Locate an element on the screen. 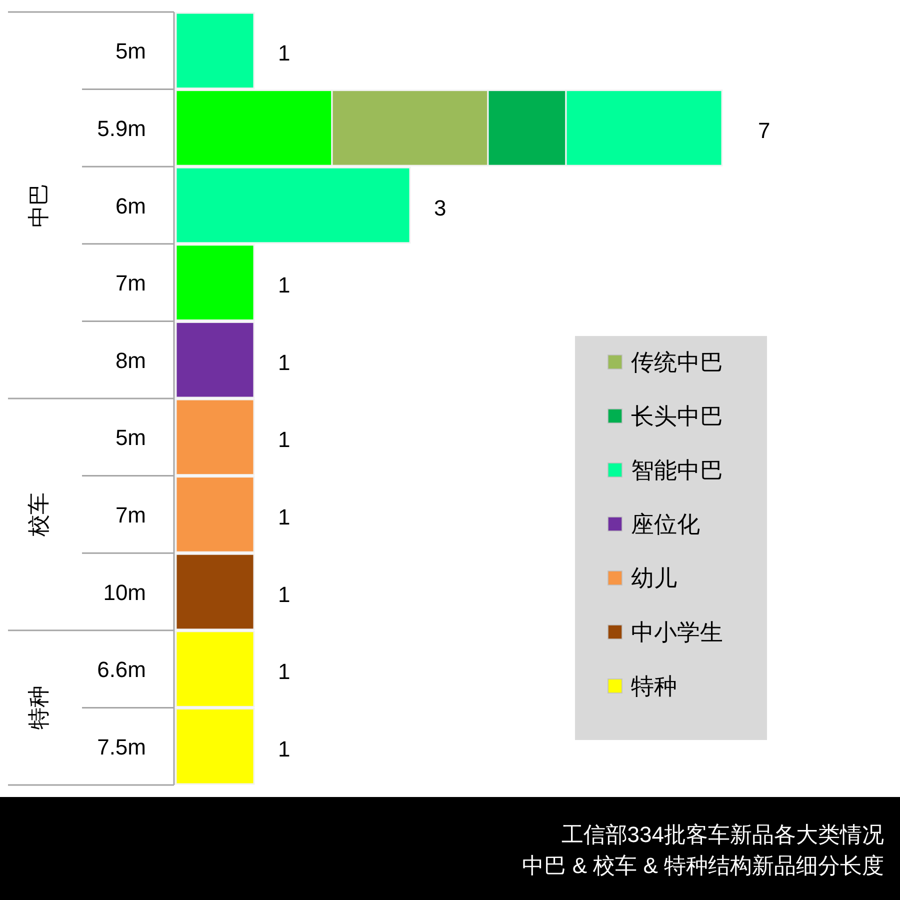 This screenshot has height=900, width=900. total-label: 7 is located at coordinates (764, 130).